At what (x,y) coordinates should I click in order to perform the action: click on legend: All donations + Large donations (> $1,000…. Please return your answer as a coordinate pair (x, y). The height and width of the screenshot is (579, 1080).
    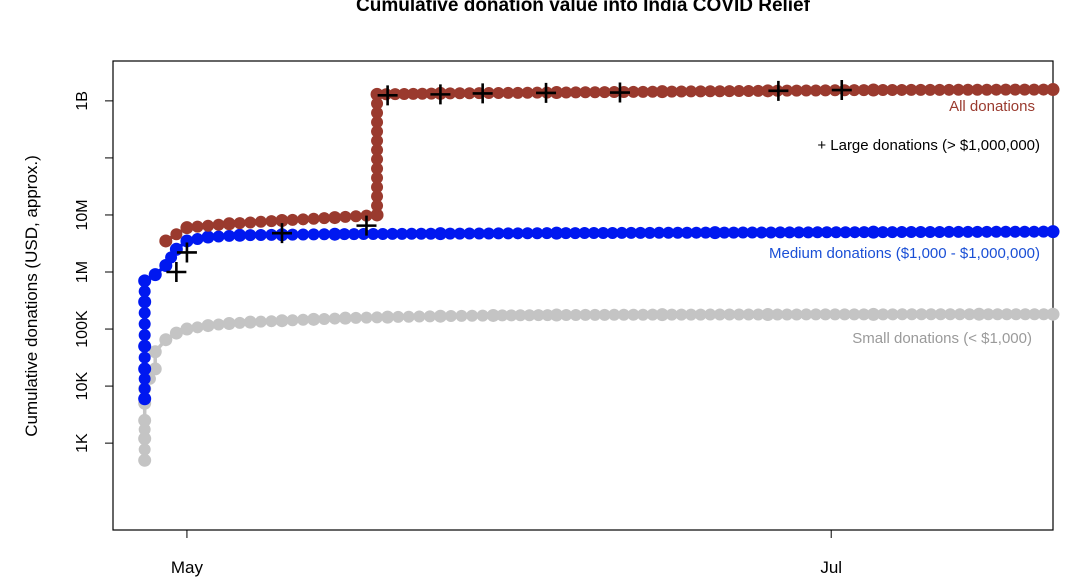
    Looking at the image, I should click on (904, 222).